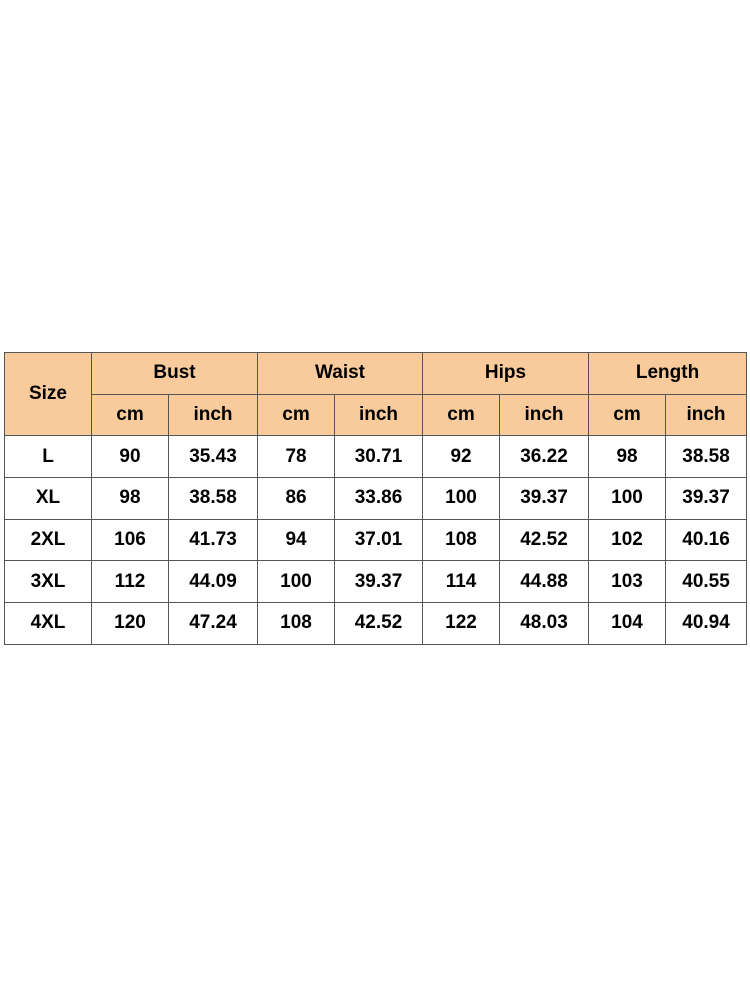  I want to click on measure-cell: 44.88, so click(544, 582).